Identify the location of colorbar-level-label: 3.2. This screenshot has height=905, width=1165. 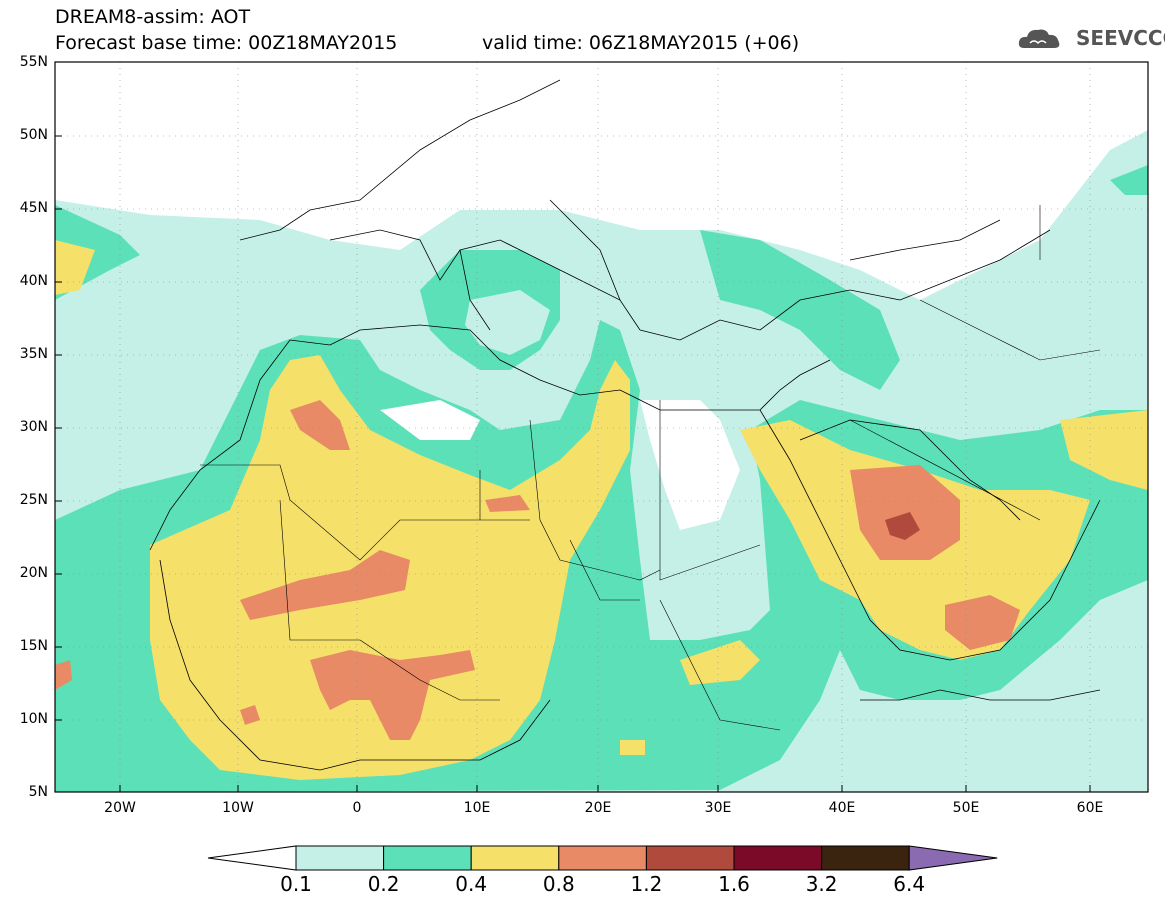
(821, 884).